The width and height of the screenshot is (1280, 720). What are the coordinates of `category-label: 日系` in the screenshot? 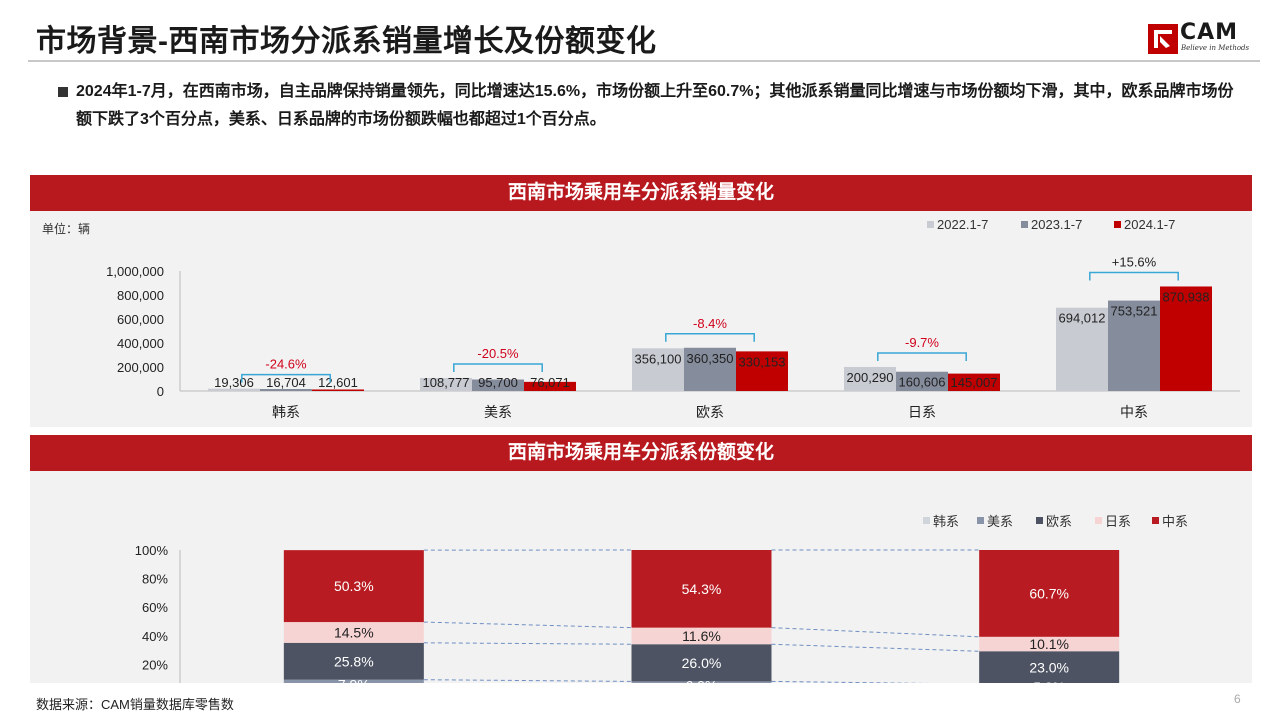 It's located at (922, 412).